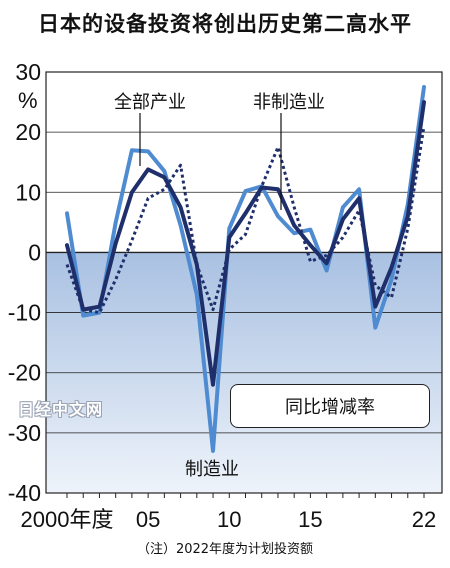  I want to click on x-tick-label: 15, so click(310, 519).